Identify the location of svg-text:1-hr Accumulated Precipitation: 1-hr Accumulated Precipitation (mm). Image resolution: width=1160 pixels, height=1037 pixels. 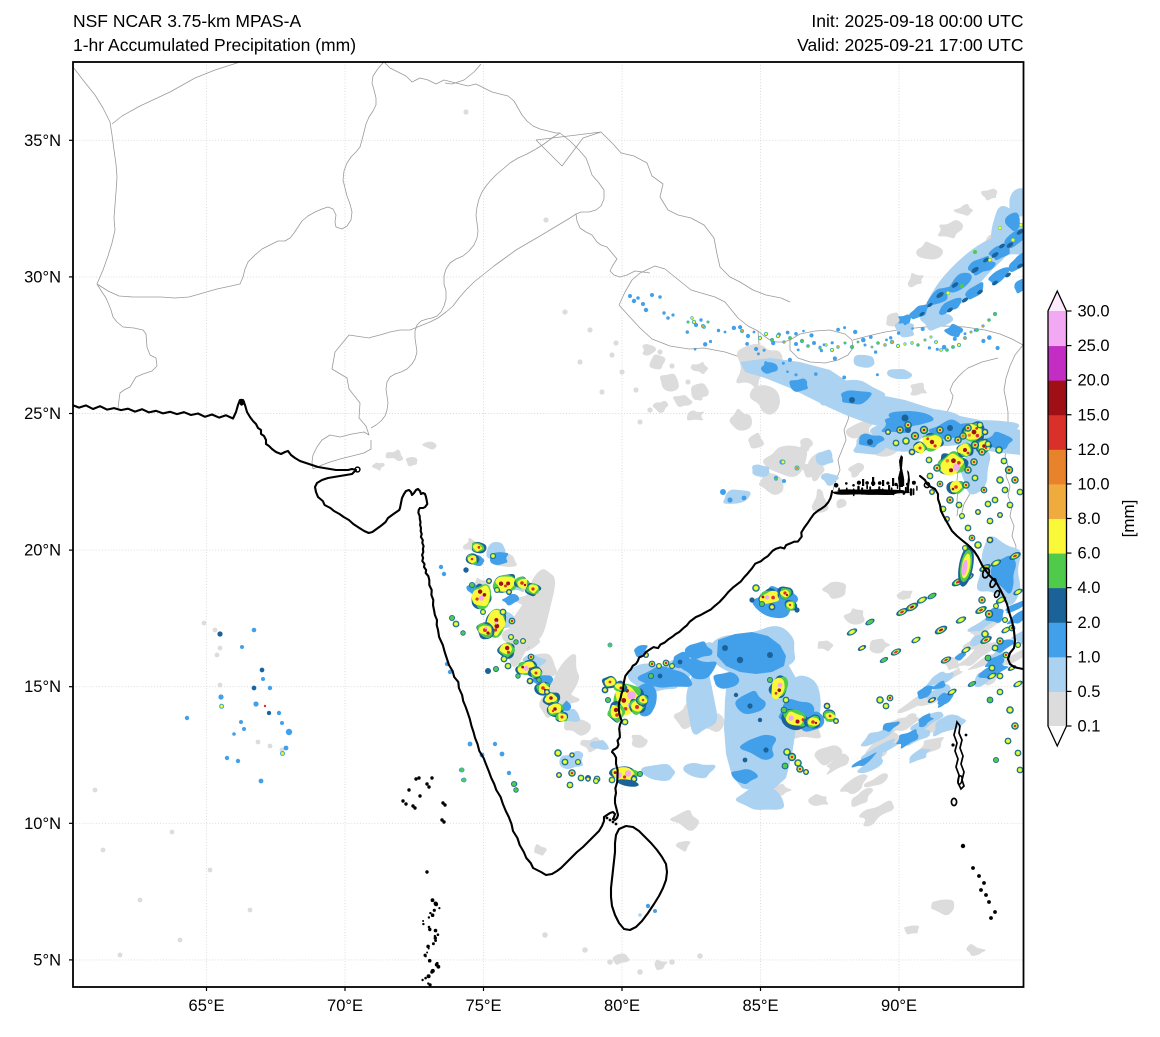
(214, 45).